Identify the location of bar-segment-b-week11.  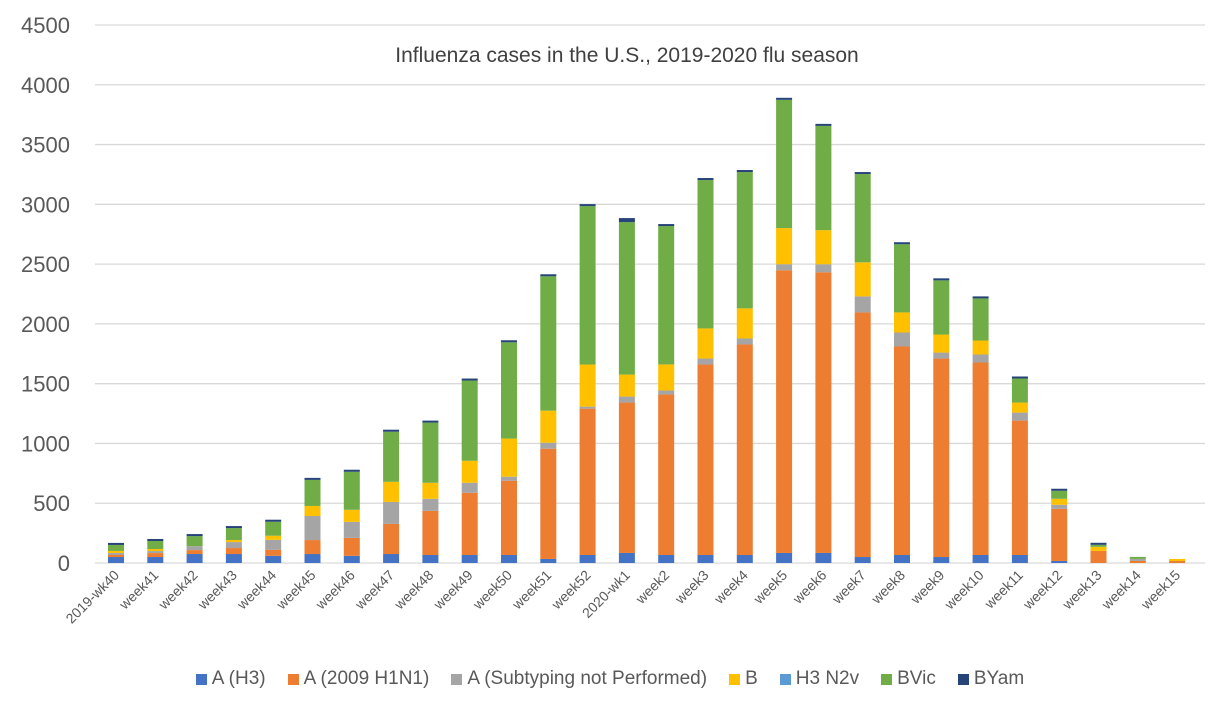
(1019, 407).